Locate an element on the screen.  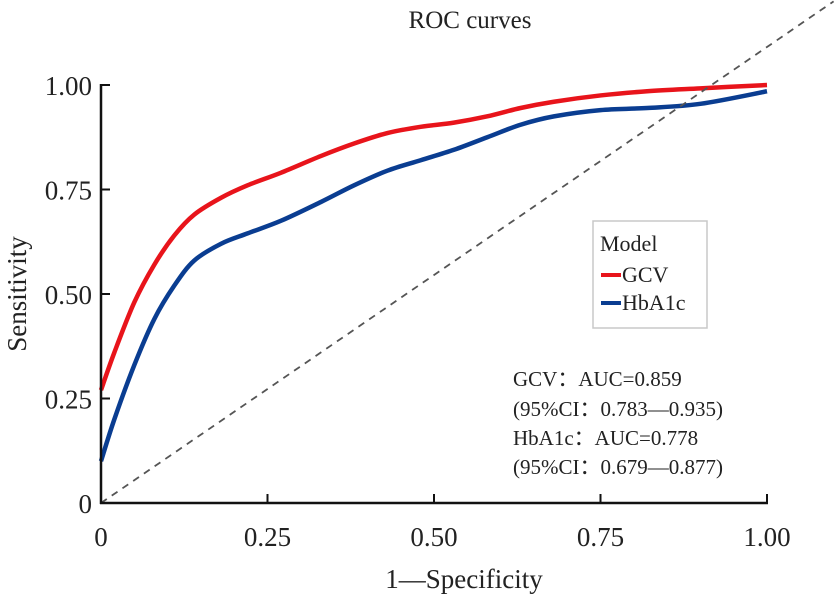
legend-label-gcv: GCV is located at coordinates (645, 274).